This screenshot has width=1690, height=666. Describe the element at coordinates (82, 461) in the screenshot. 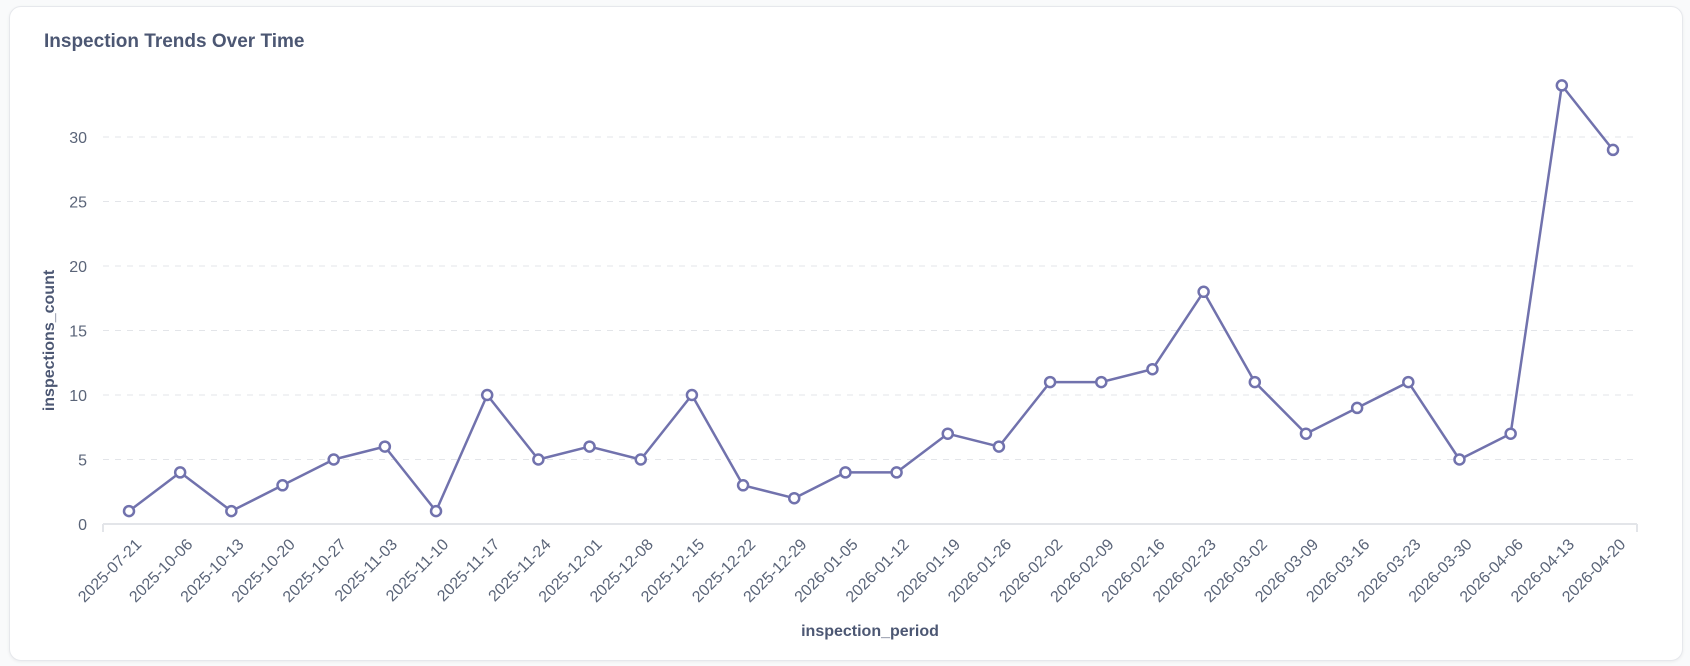

I see `y-tick-label: 5` at that location.